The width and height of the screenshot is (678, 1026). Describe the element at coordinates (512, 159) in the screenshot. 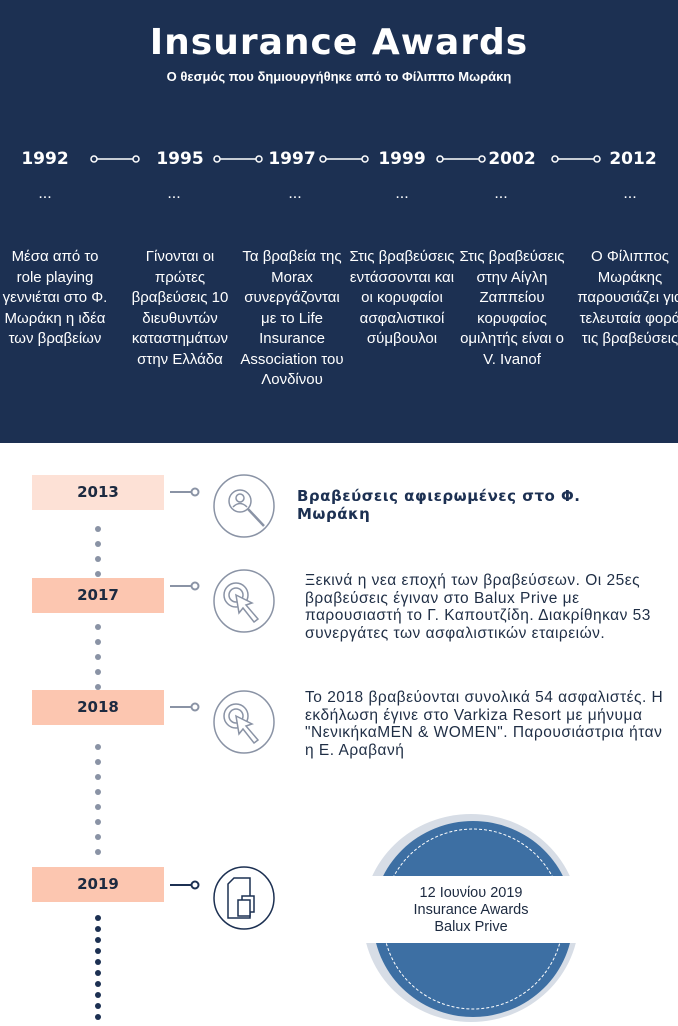

I see `timeline-year: 2002` at that location.